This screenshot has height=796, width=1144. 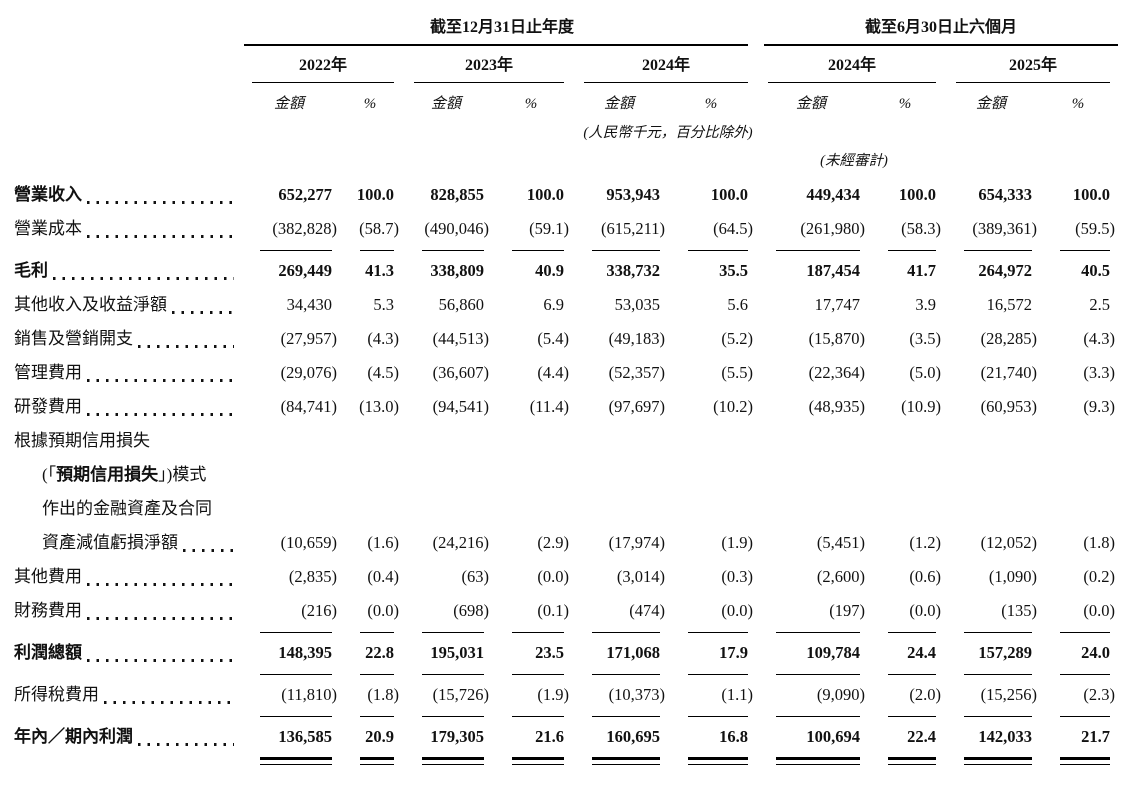 What do you see at coordinates (129, 250) in the screenshot?
I see `rule-spacer` at bounding box center [129, 250].